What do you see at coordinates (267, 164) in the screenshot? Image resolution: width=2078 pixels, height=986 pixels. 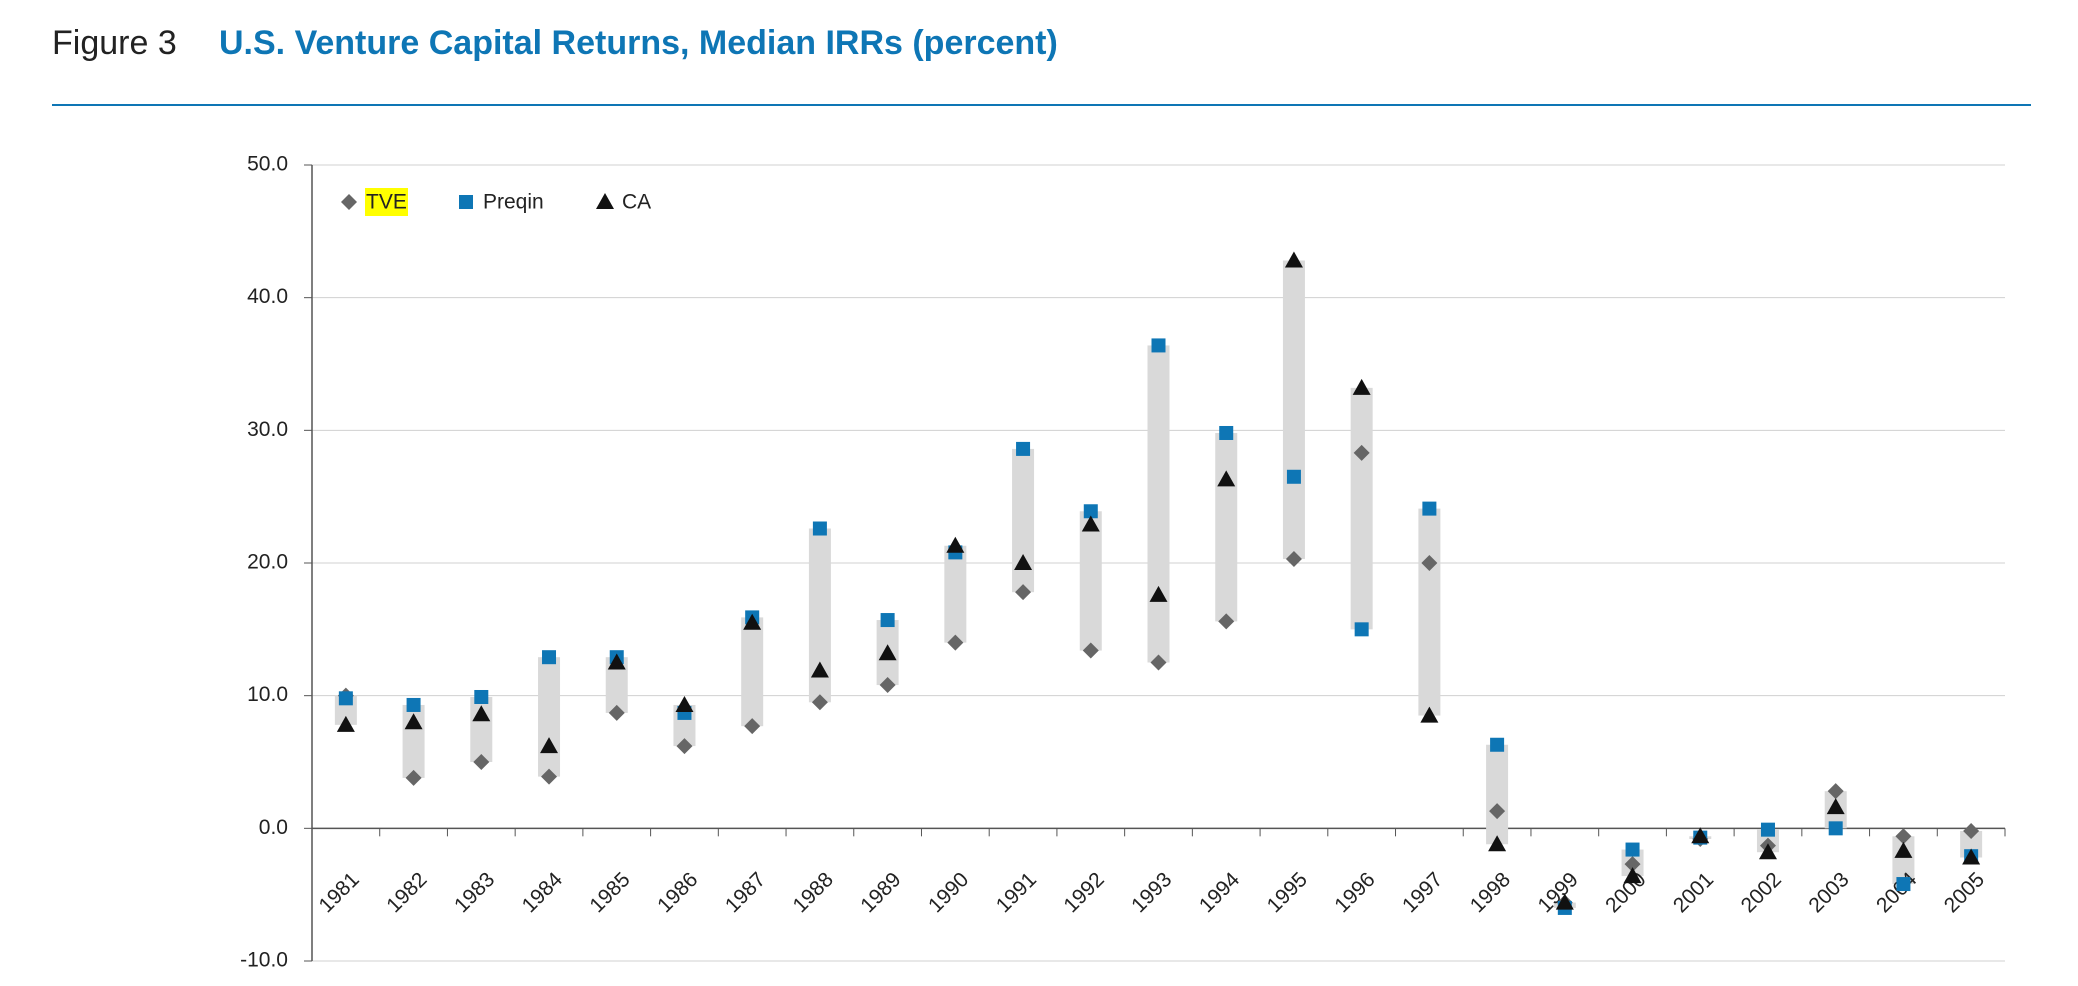 I see `y-tick-label: 50.0` at bounding box center [267, 164].